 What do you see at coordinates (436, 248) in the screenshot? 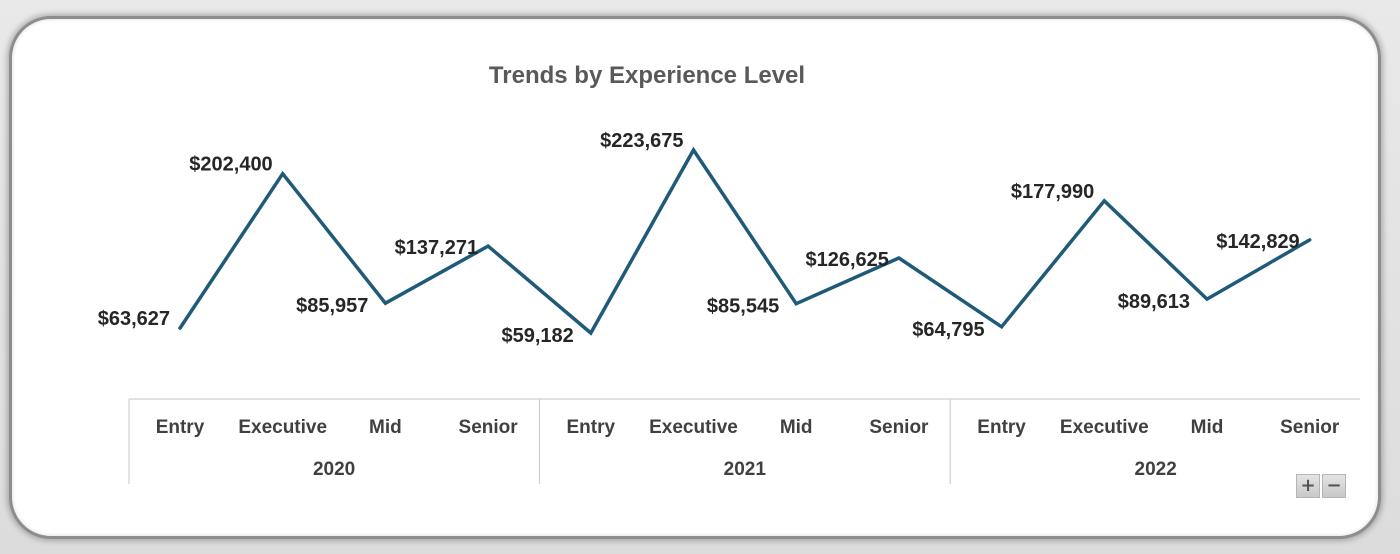
I see `data-label: $137,271` at bounding box center [436, 248].